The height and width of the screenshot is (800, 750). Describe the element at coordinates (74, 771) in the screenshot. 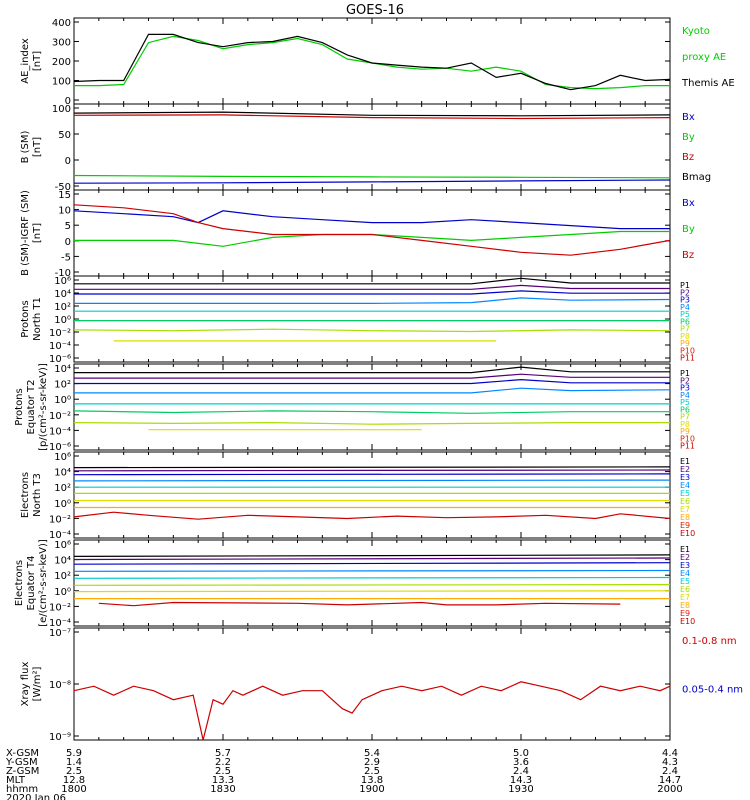

I see `footer-value-z: 2.5` at that location.